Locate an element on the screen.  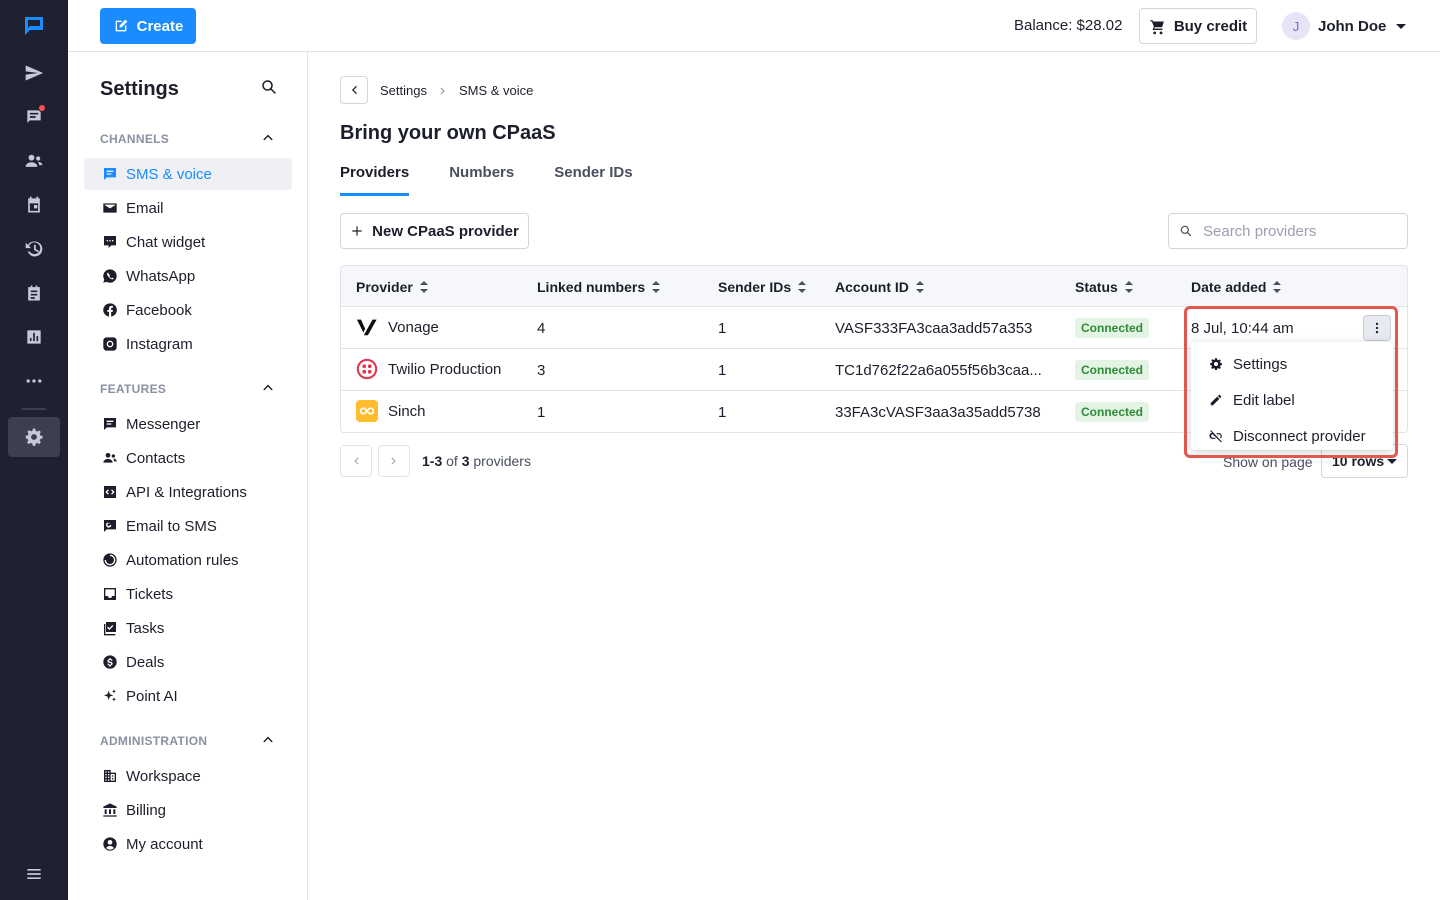
column-header-date-added: Date added is located at coordinates (1236, 287).